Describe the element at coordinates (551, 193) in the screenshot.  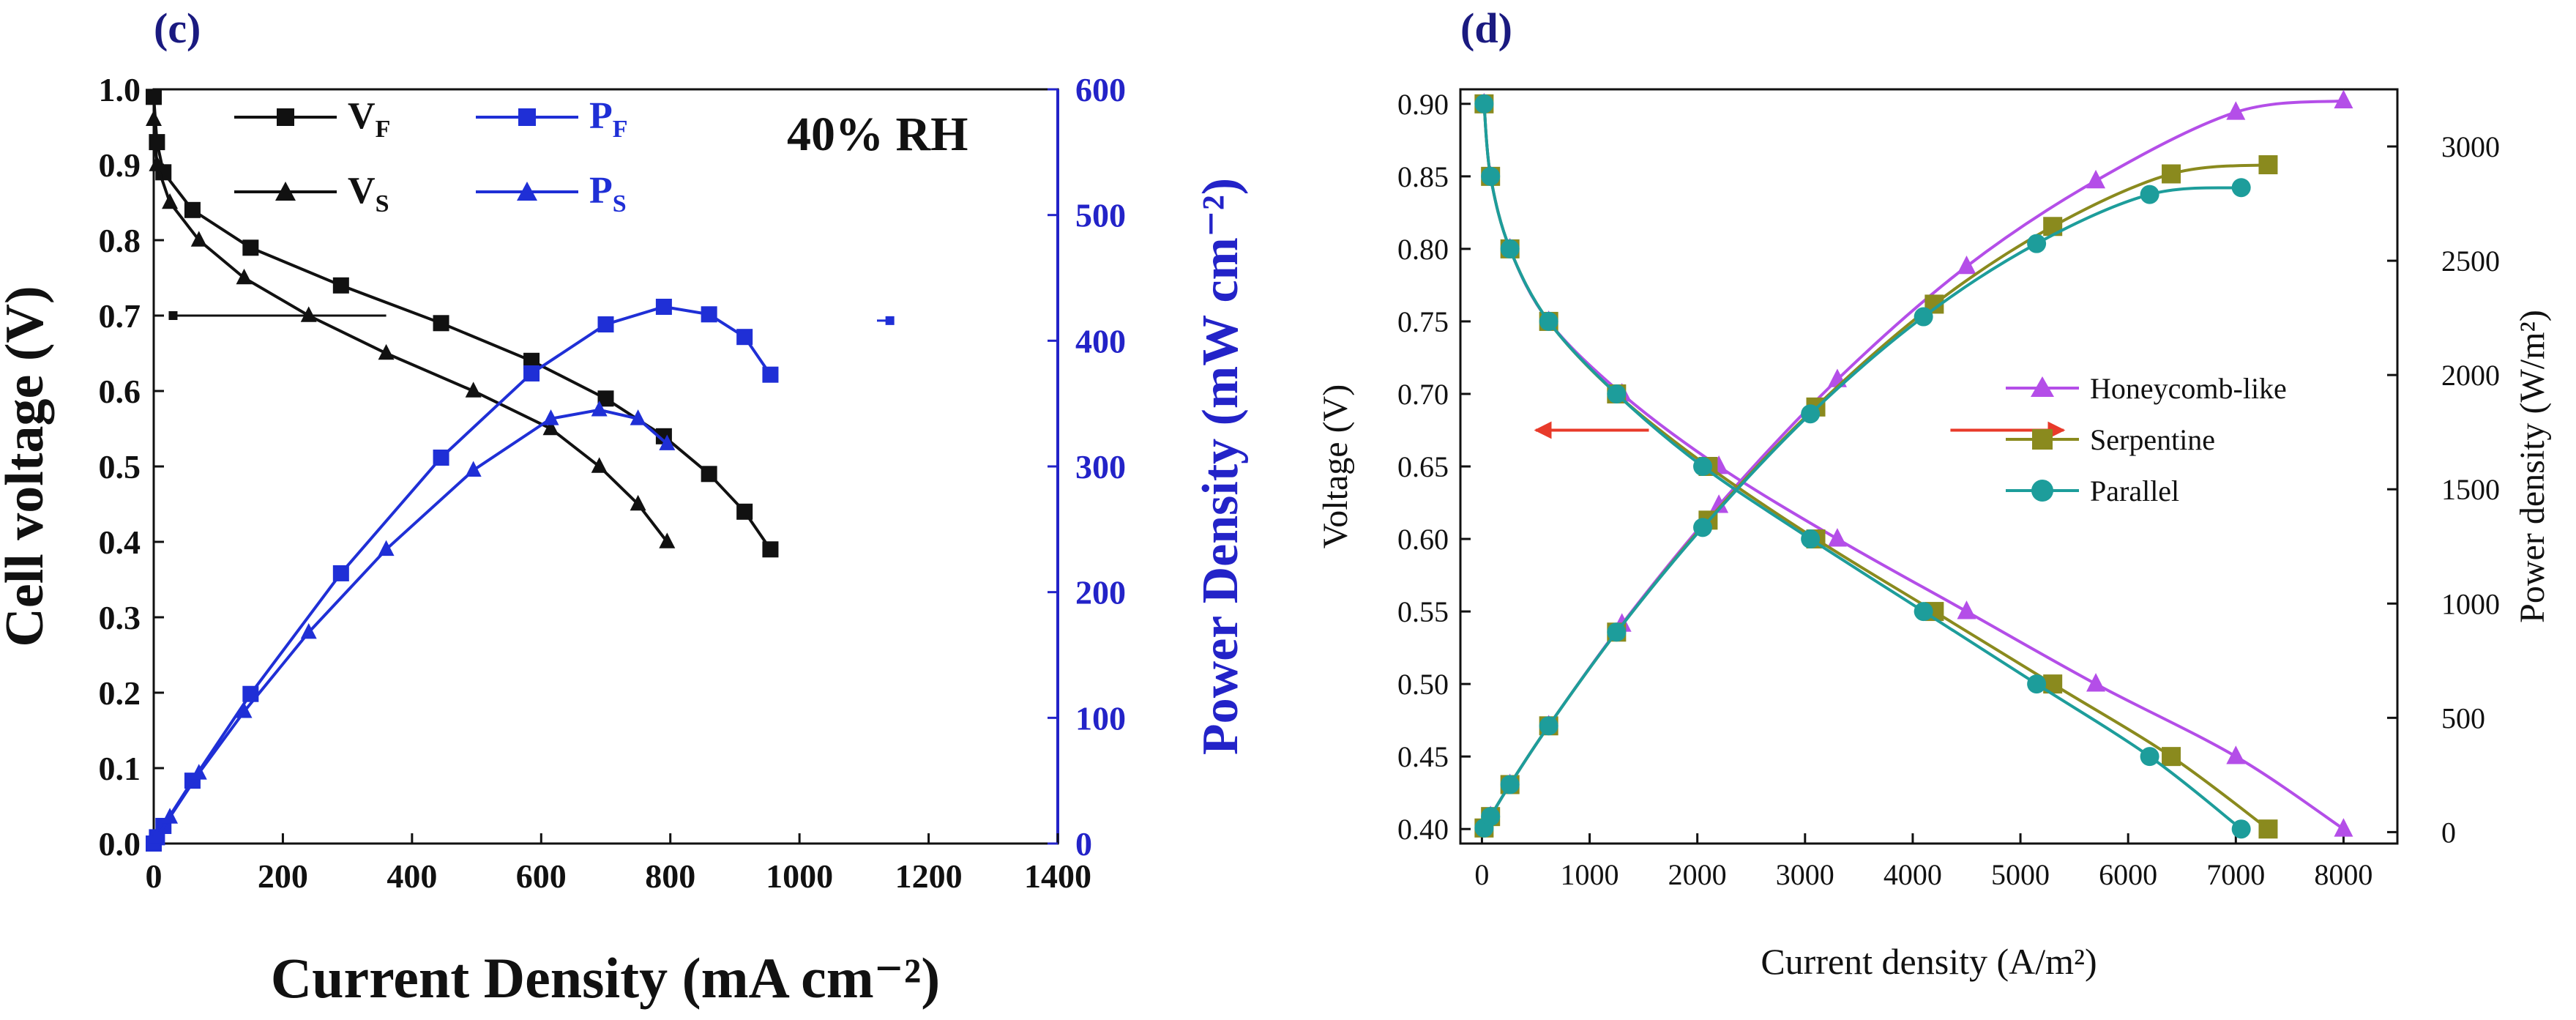
I see `legend-item-ps: PS` at that location.